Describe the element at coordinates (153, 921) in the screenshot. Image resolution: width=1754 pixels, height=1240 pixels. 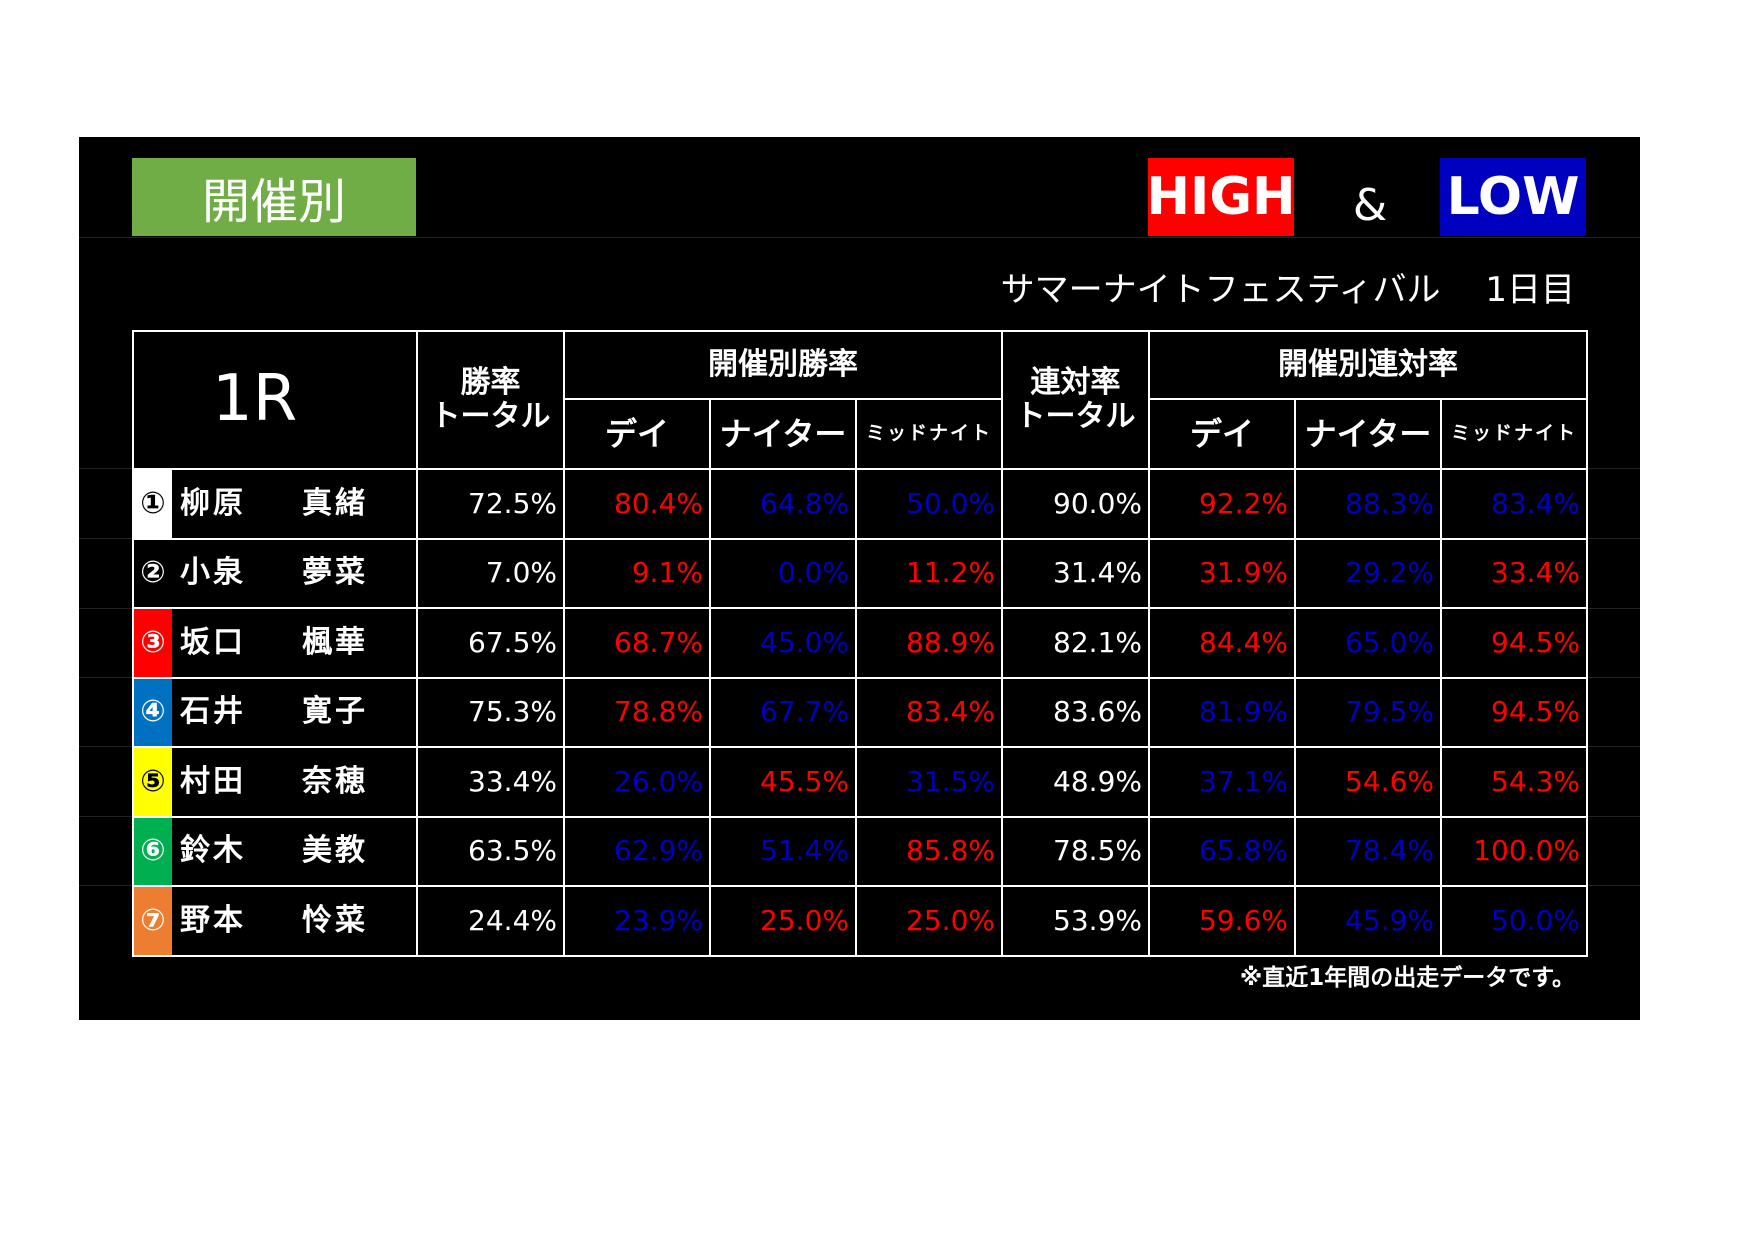
I see `frame-number: ⑦` at that location.